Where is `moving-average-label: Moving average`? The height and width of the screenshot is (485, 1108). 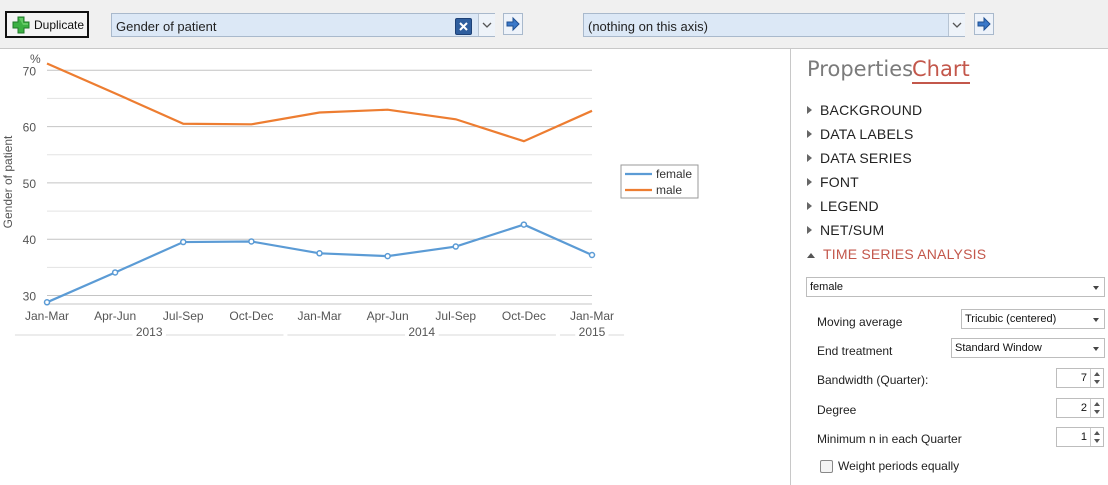
moving-average-label: Moving average is located at coordinates (860, 322).